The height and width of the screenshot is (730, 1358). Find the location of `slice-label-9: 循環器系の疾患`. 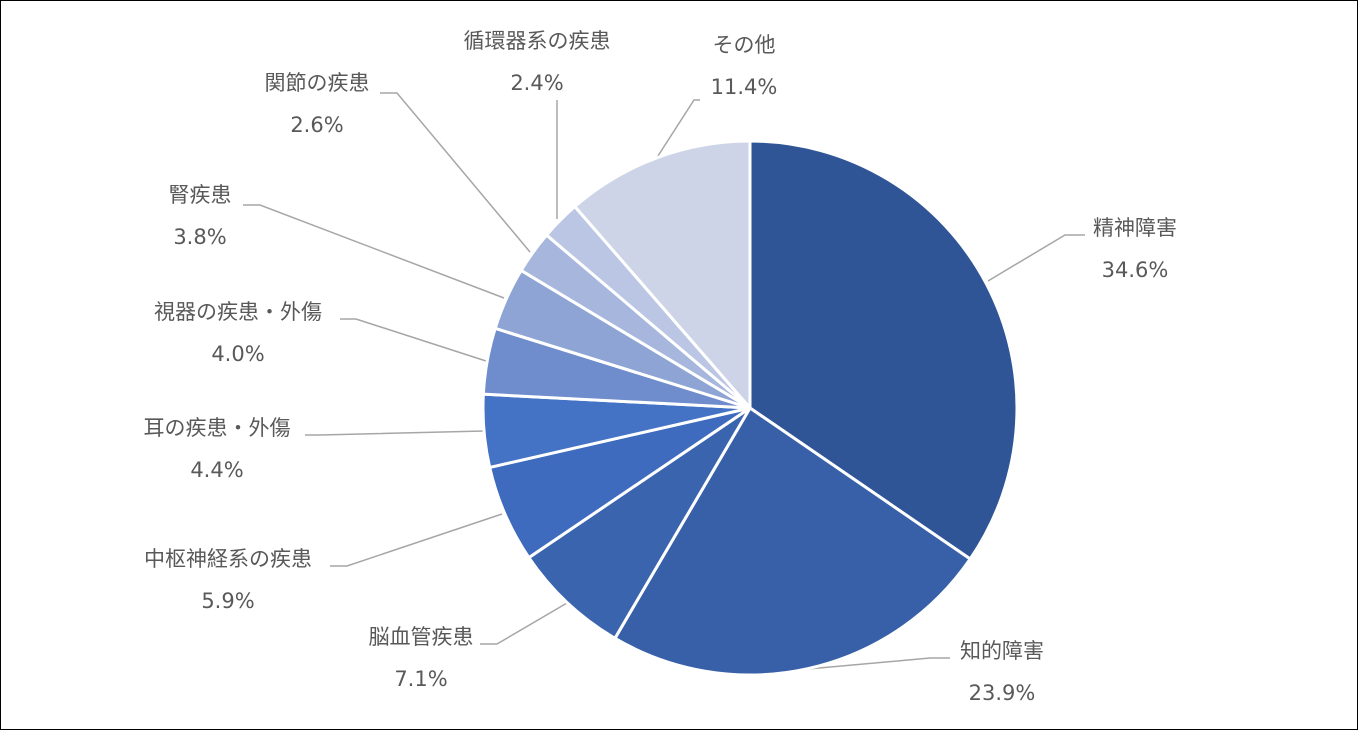

slice-label-9: 循環器系の疾患 is located at coordinates (537, 41).